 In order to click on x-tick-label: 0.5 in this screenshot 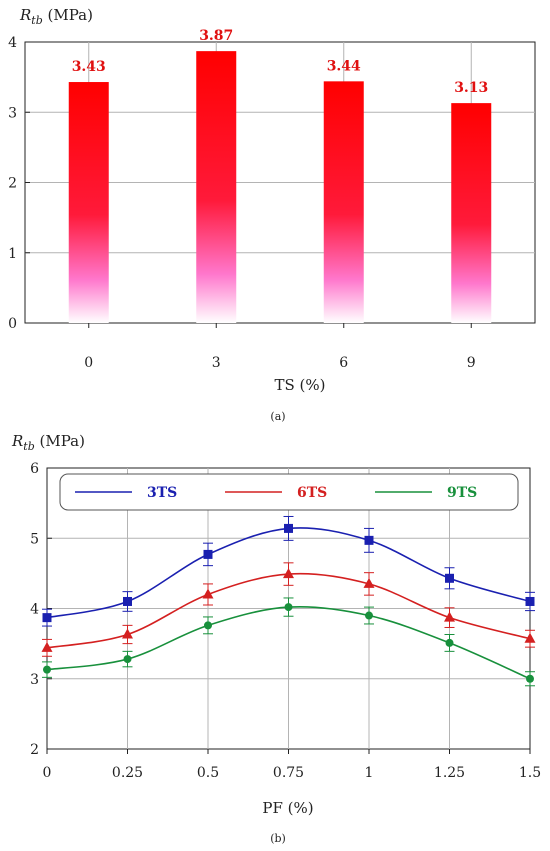, I will do `click(208, 773)`.